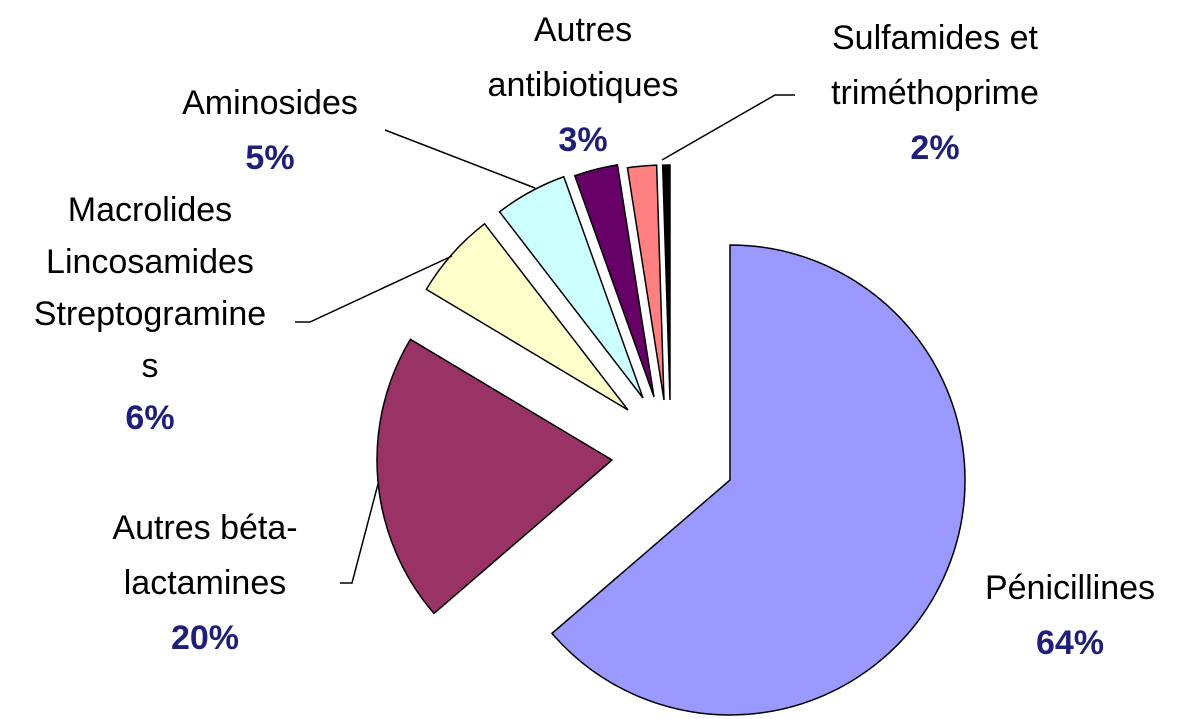  What do you see at coordinates (1070, 588) in the screenshot?
I see `slice-label: Pénicillines` at bounding box center [1070, 588].